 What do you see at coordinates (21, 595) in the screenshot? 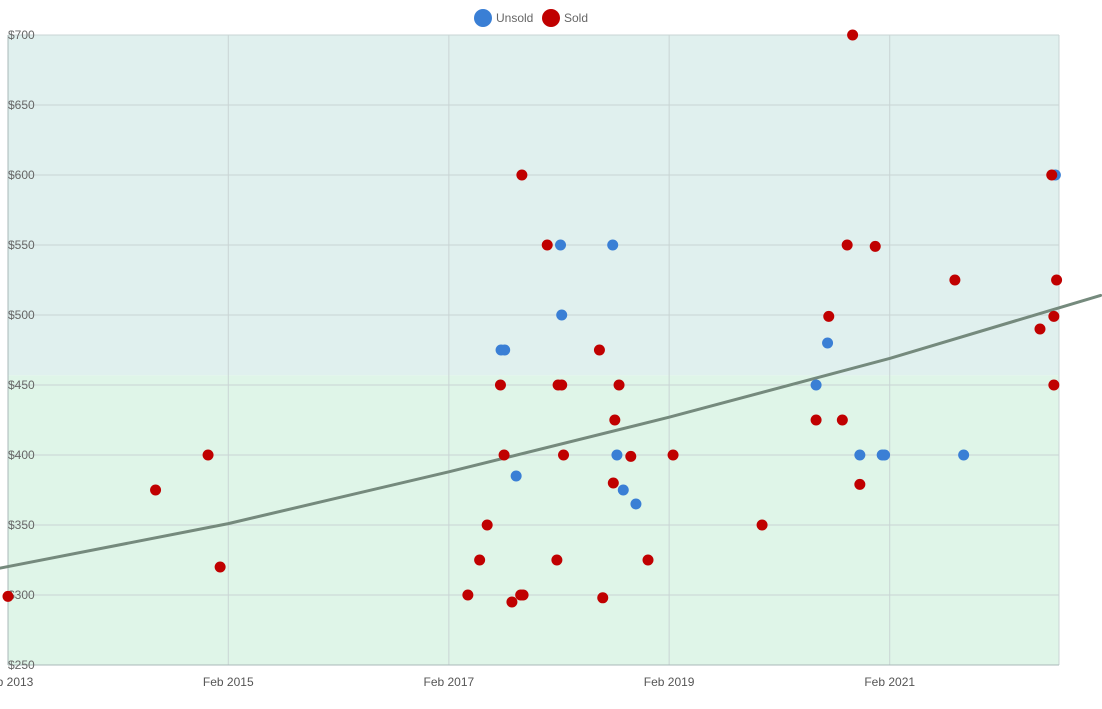
I see `y-tick-label: $300` at bounding box center [21, 595].